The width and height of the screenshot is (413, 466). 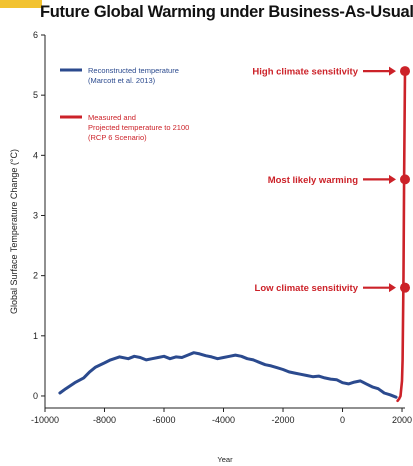 I want to click on legend-entry-2: (RCP 6 Scenario), so click(x=117, y=137).